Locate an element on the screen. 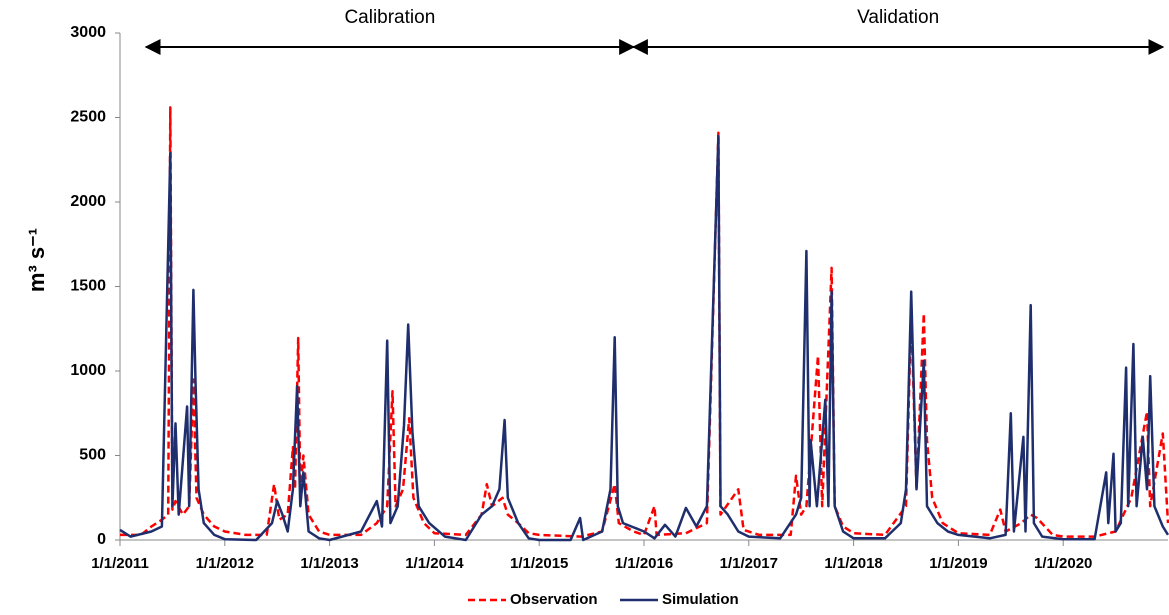 The image size is (1169, 615). legend-label: Simulation is located at coordinates (700, 599).